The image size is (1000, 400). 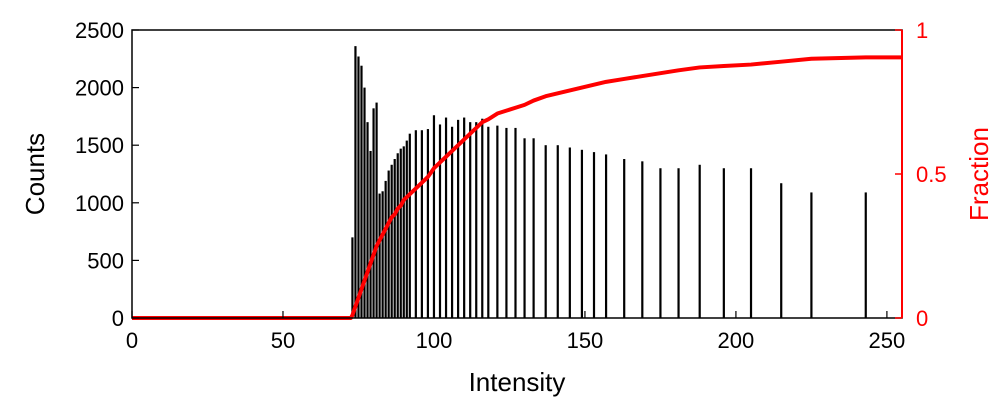 I want to click on y-axis-ticks: 0 500 1000 1500 2000 2500, so click(x=107, y=174).